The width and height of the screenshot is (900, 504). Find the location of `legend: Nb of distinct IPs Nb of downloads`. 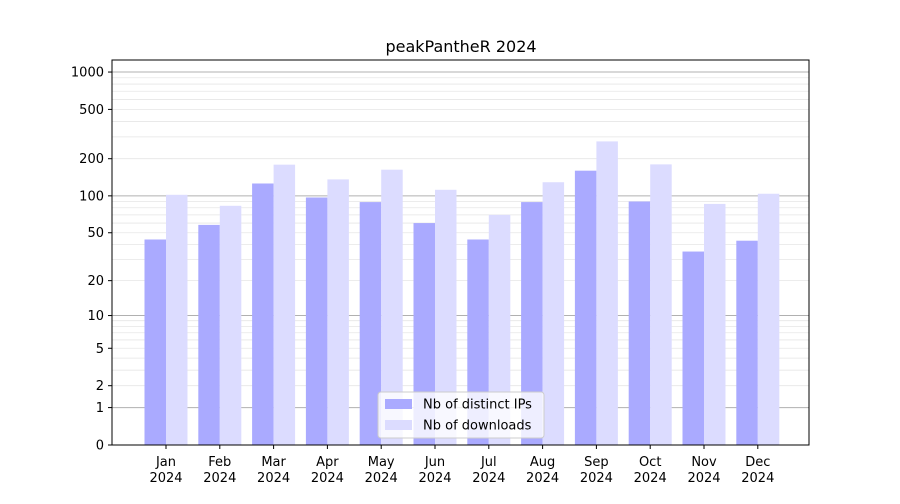

legend: Nb of distinct IPs Nb of downloads is located at coordinates (461, 415).